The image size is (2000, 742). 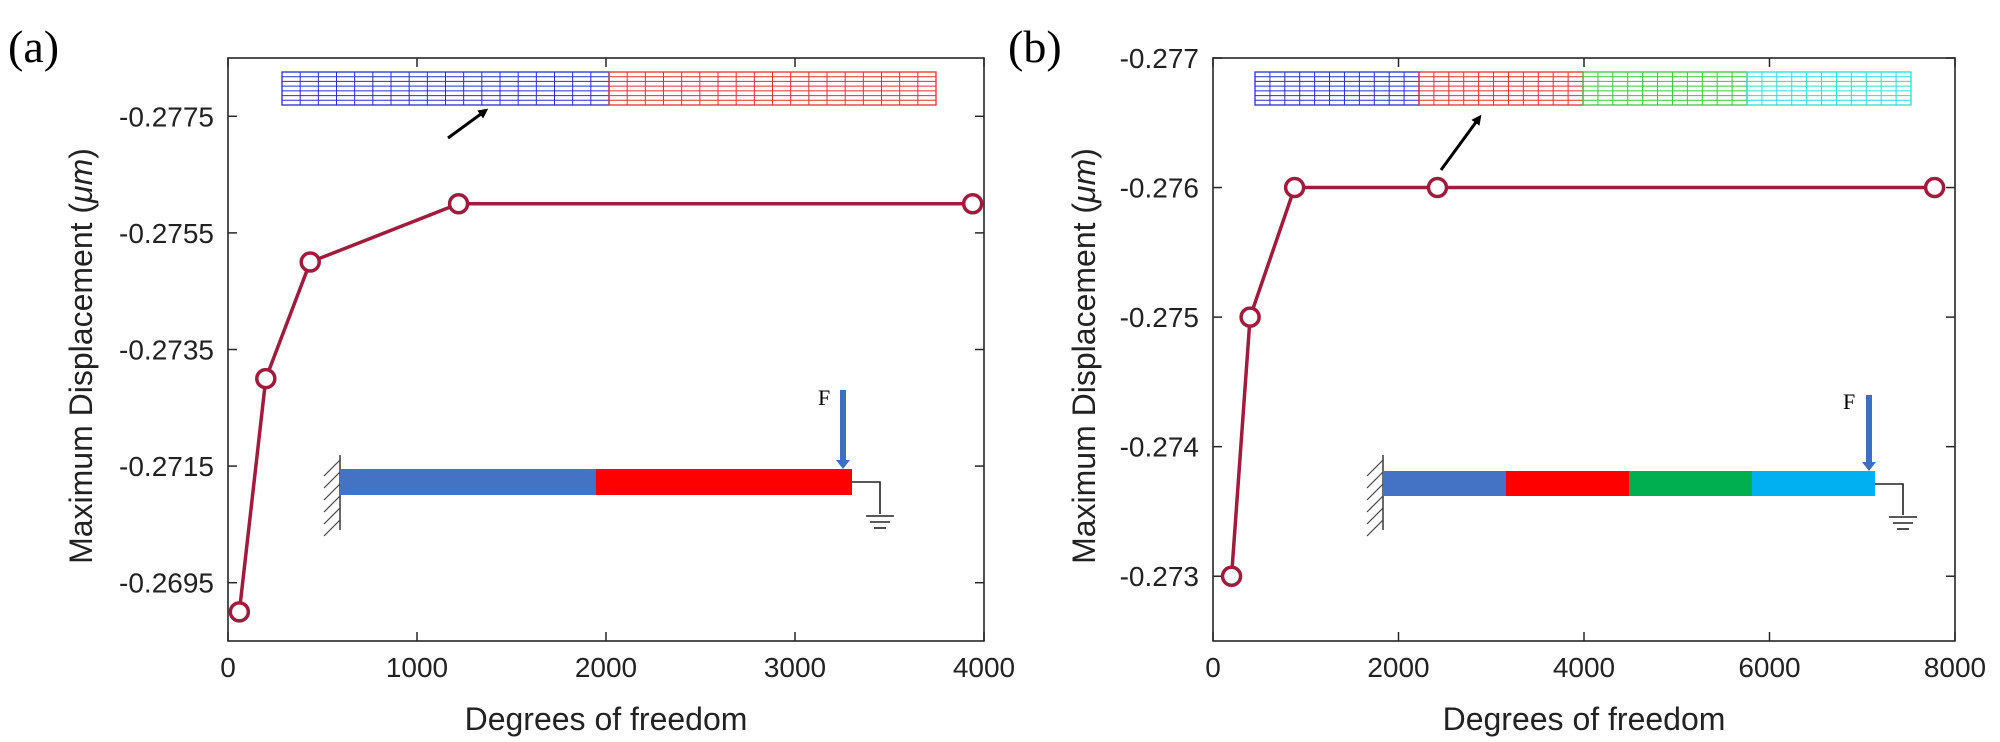 I want to click on y-tick-label: -0.2755, so click(x=166, y=233).